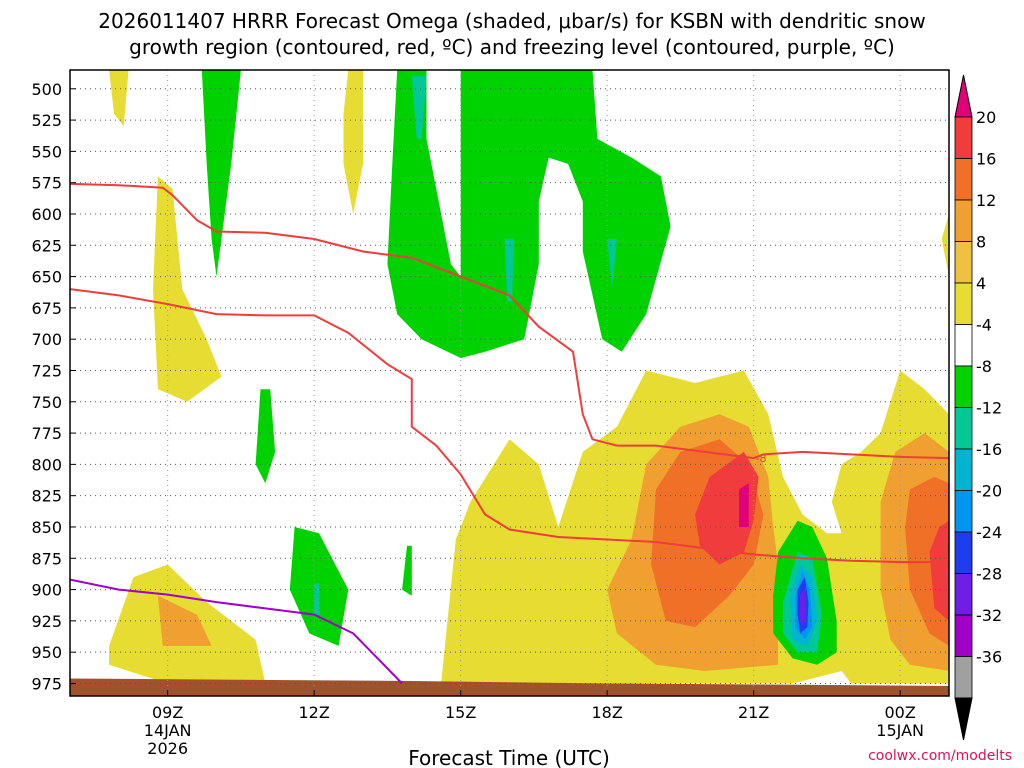  Describe the element at coordinates (46, 277) in the screenshot. I see `y-tick-label-650: 650` at that location.